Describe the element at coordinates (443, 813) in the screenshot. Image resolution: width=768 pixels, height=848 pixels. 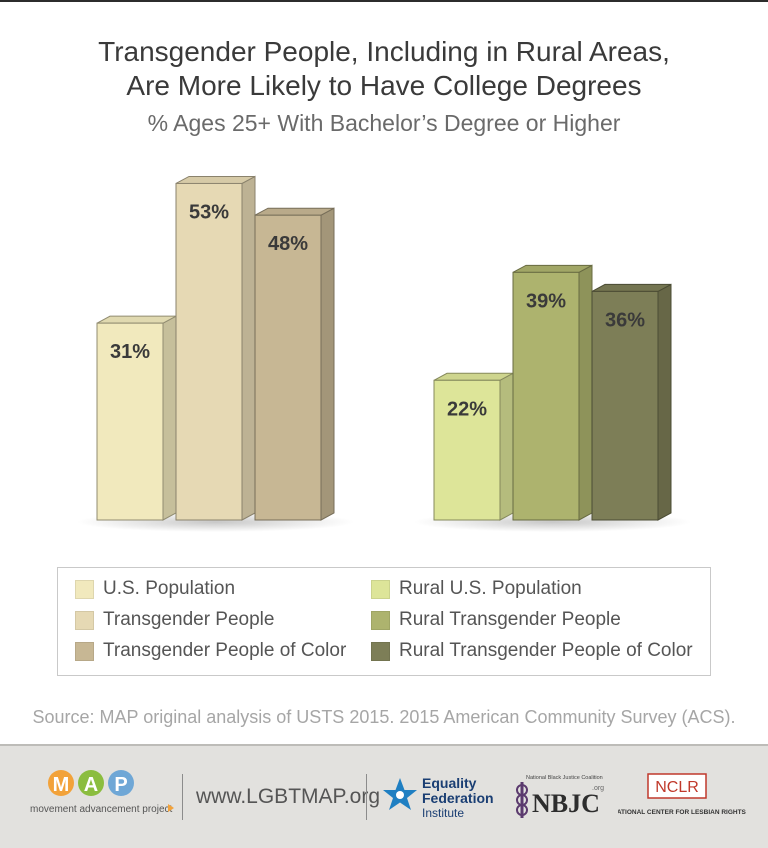
I see `svg-text: Institute` at that location.